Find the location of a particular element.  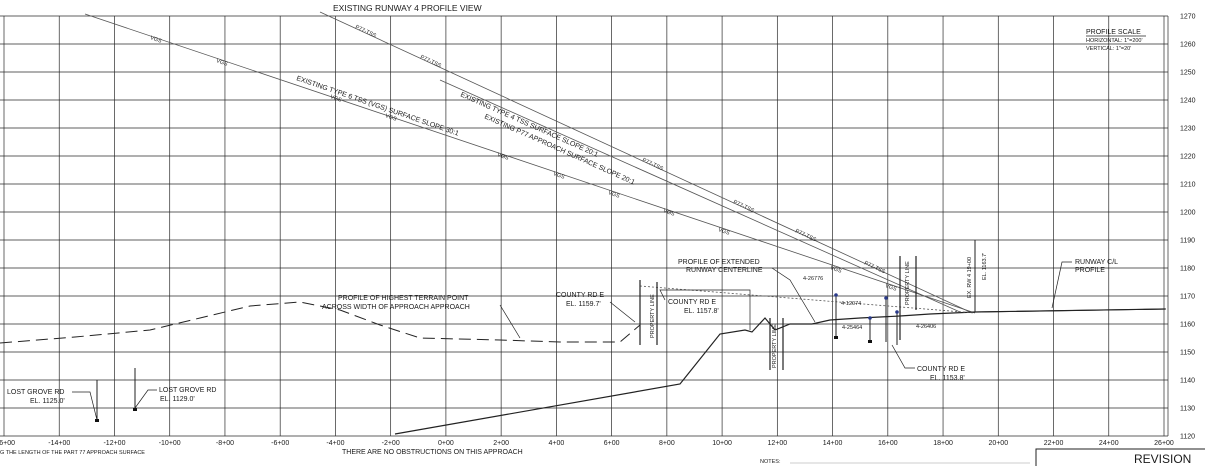

station-tick-label: -8+00 is located at coordinates (225, 443).